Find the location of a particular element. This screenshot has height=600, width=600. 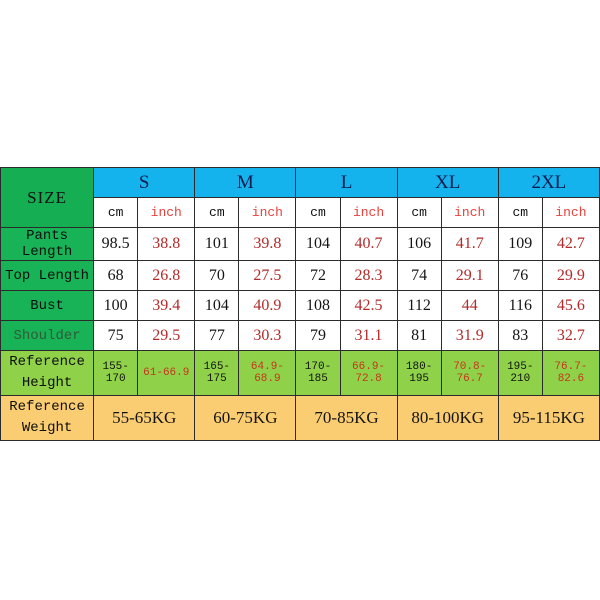

row-label-shoulder: Shoulder is located at coordinates (47, 335).